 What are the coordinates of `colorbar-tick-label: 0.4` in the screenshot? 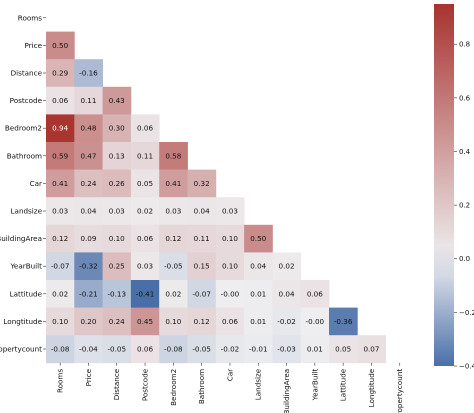 It's located at (465, 152).